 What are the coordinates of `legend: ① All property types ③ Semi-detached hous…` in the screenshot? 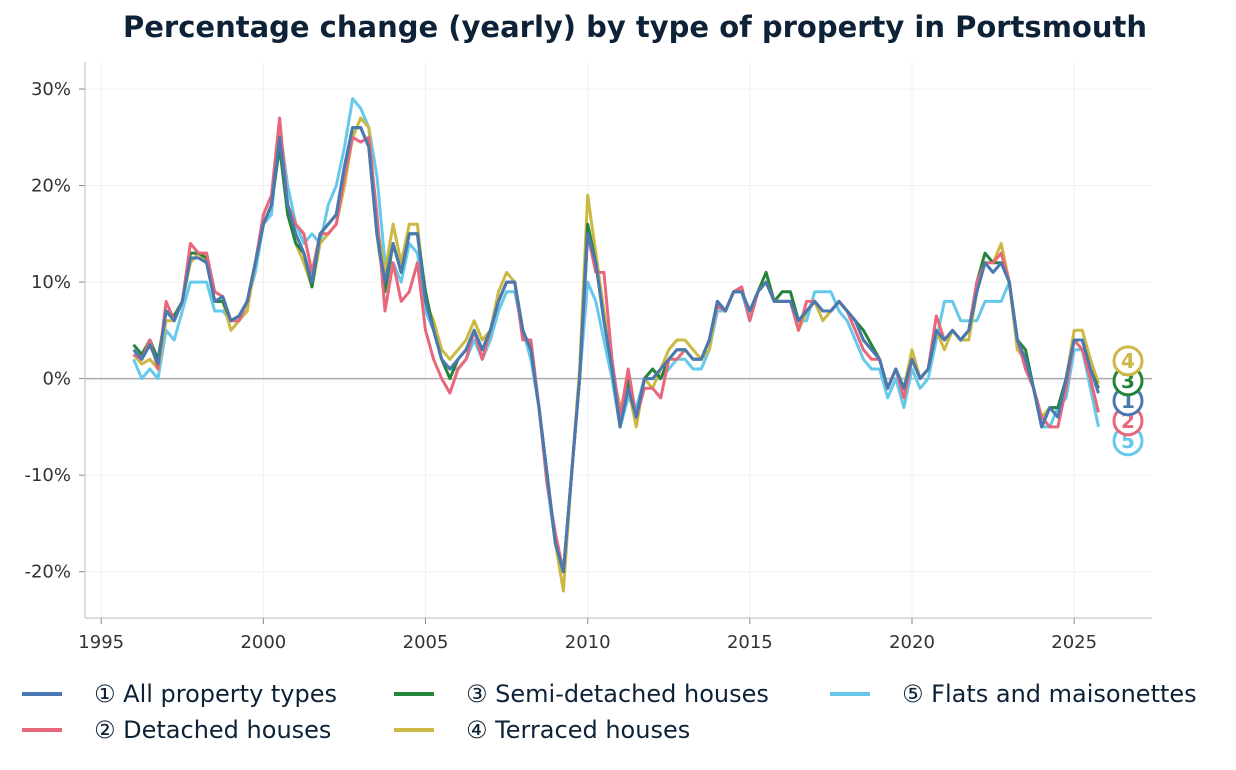 It's located at (627, 712).